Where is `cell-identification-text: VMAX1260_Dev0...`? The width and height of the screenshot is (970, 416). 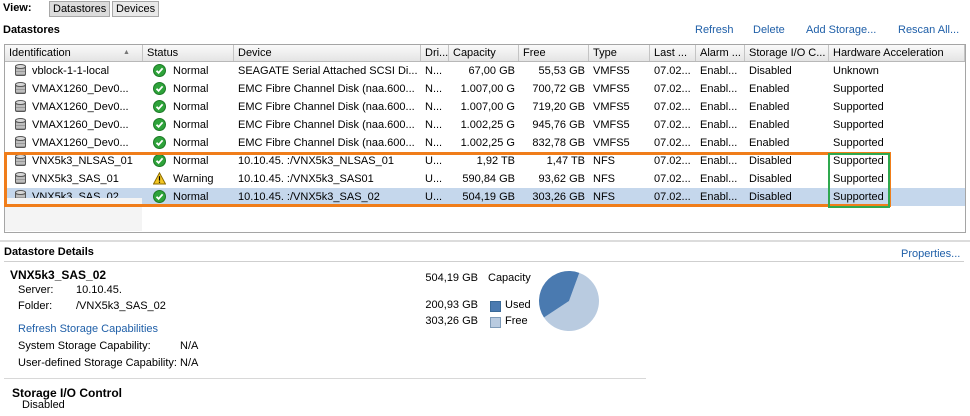 cell-identification-text: VMAX1260_Dev0... is located at coordinates (80, 125).